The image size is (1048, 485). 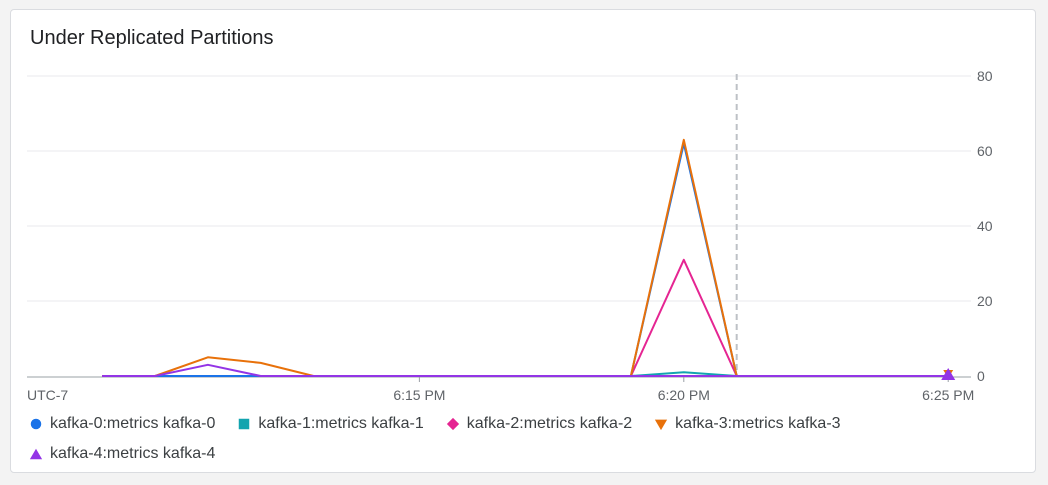 I want to click on circle-marker-icon, so click(x=36, y=424).